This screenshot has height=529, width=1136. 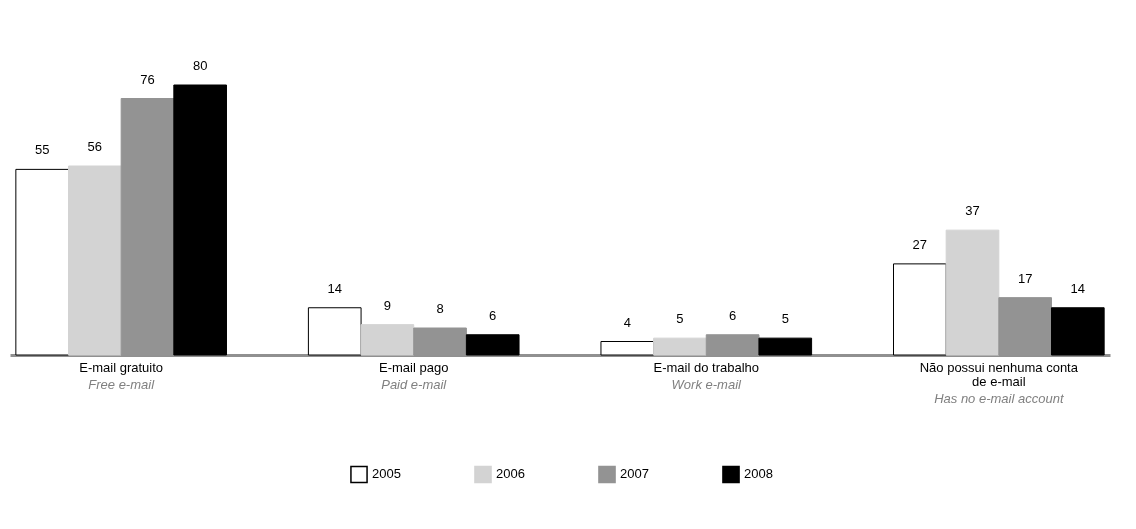 I want to click on legend-label: 2008, so click(x=758, y=474).